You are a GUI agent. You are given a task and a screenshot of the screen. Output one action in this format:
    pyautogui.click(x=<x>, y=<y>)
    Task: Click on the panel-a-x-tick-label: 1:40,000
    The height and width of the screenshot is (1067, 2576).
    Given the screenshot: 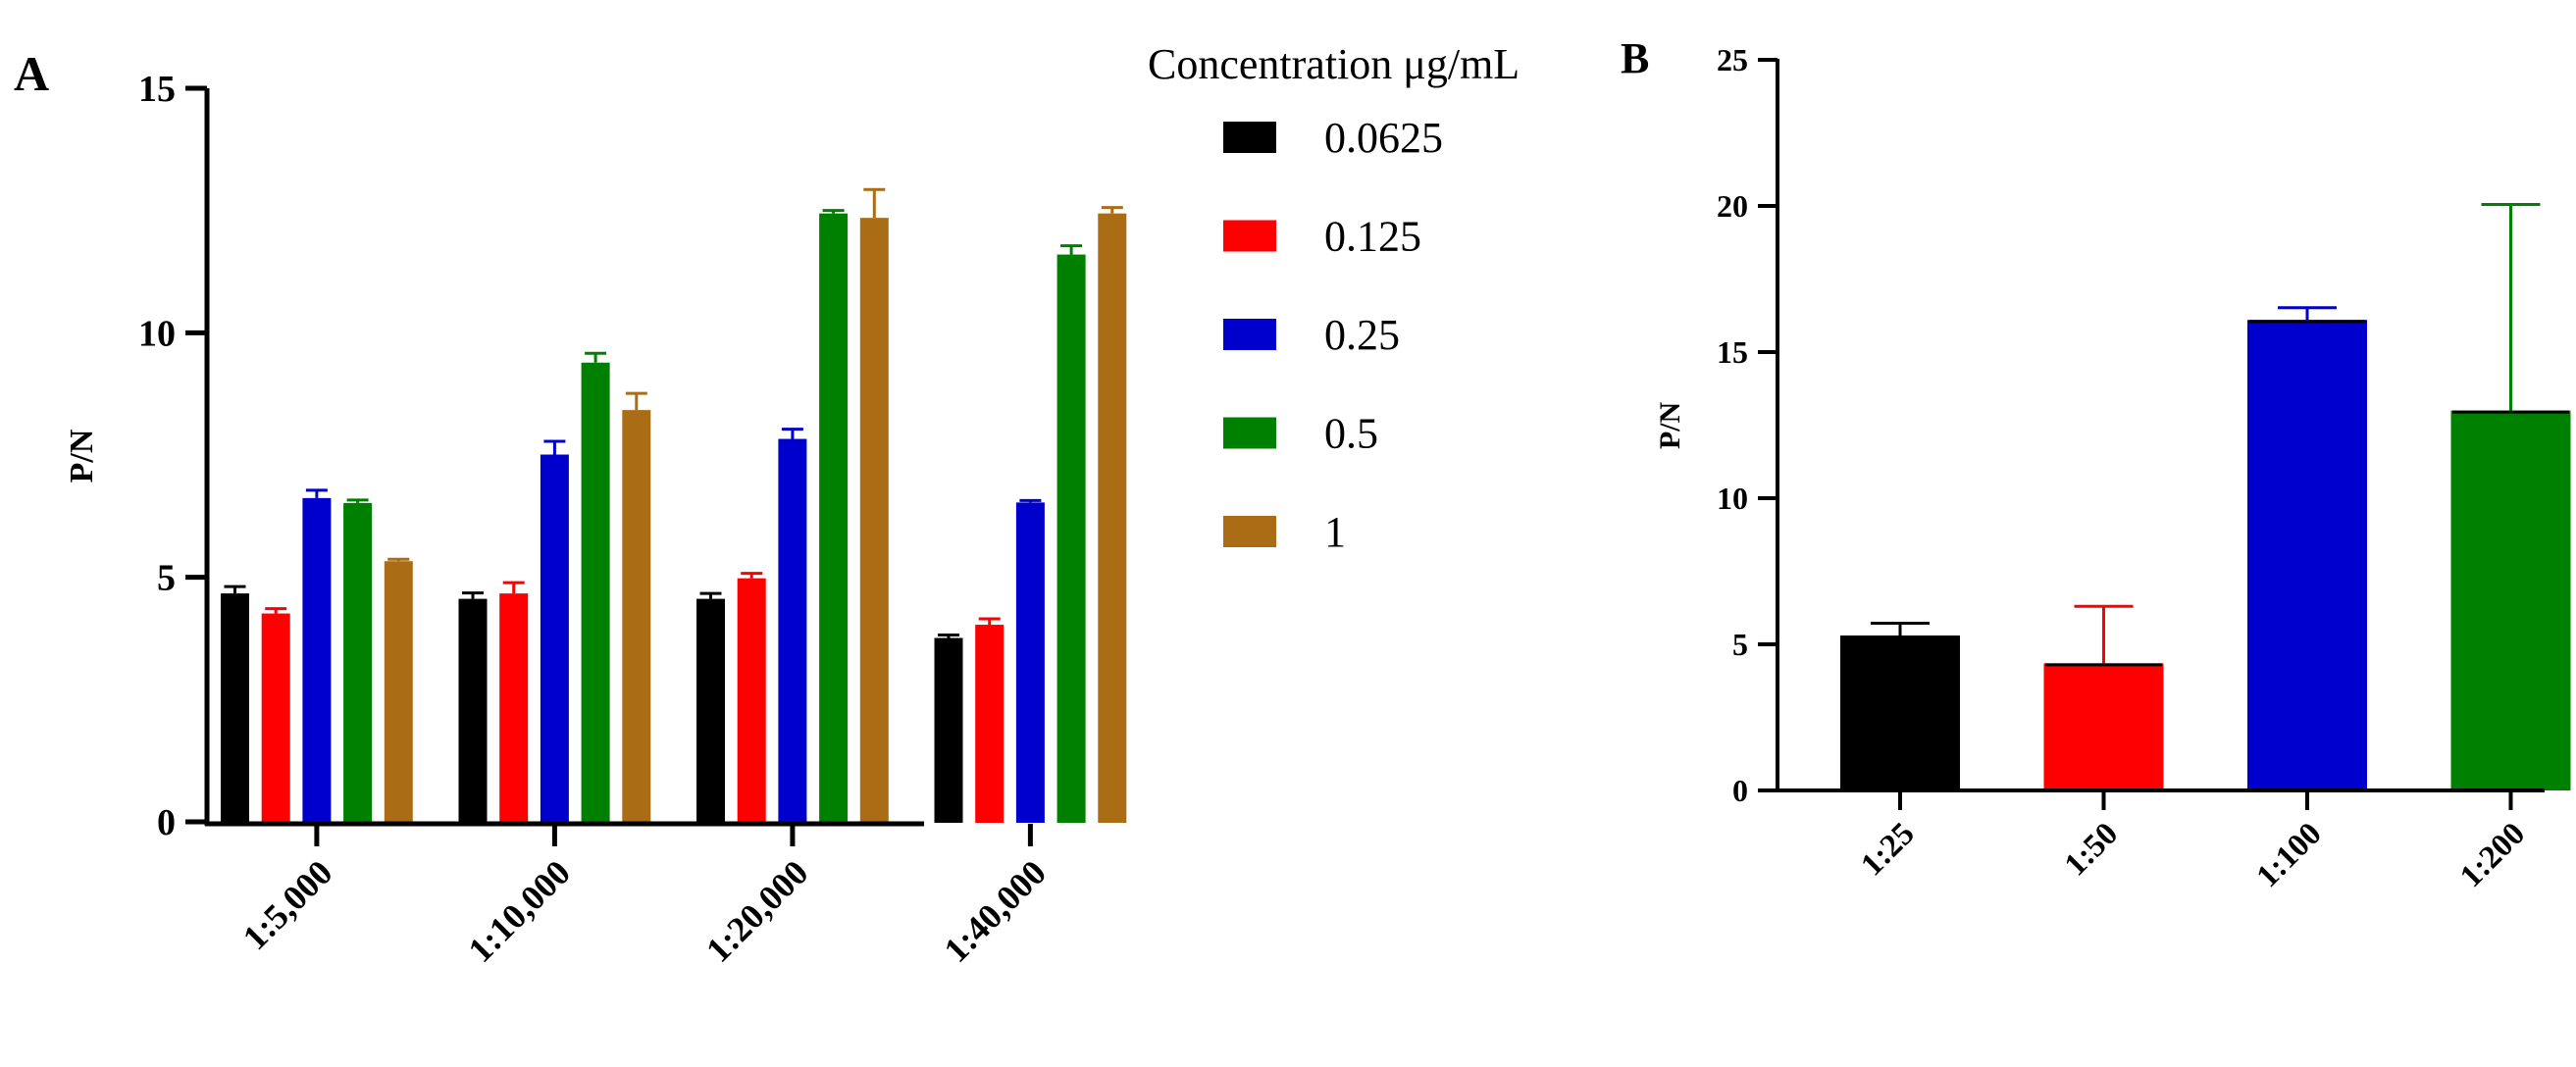 What is the action you would take?
    pyautogui.click(x=996, y=911)
    